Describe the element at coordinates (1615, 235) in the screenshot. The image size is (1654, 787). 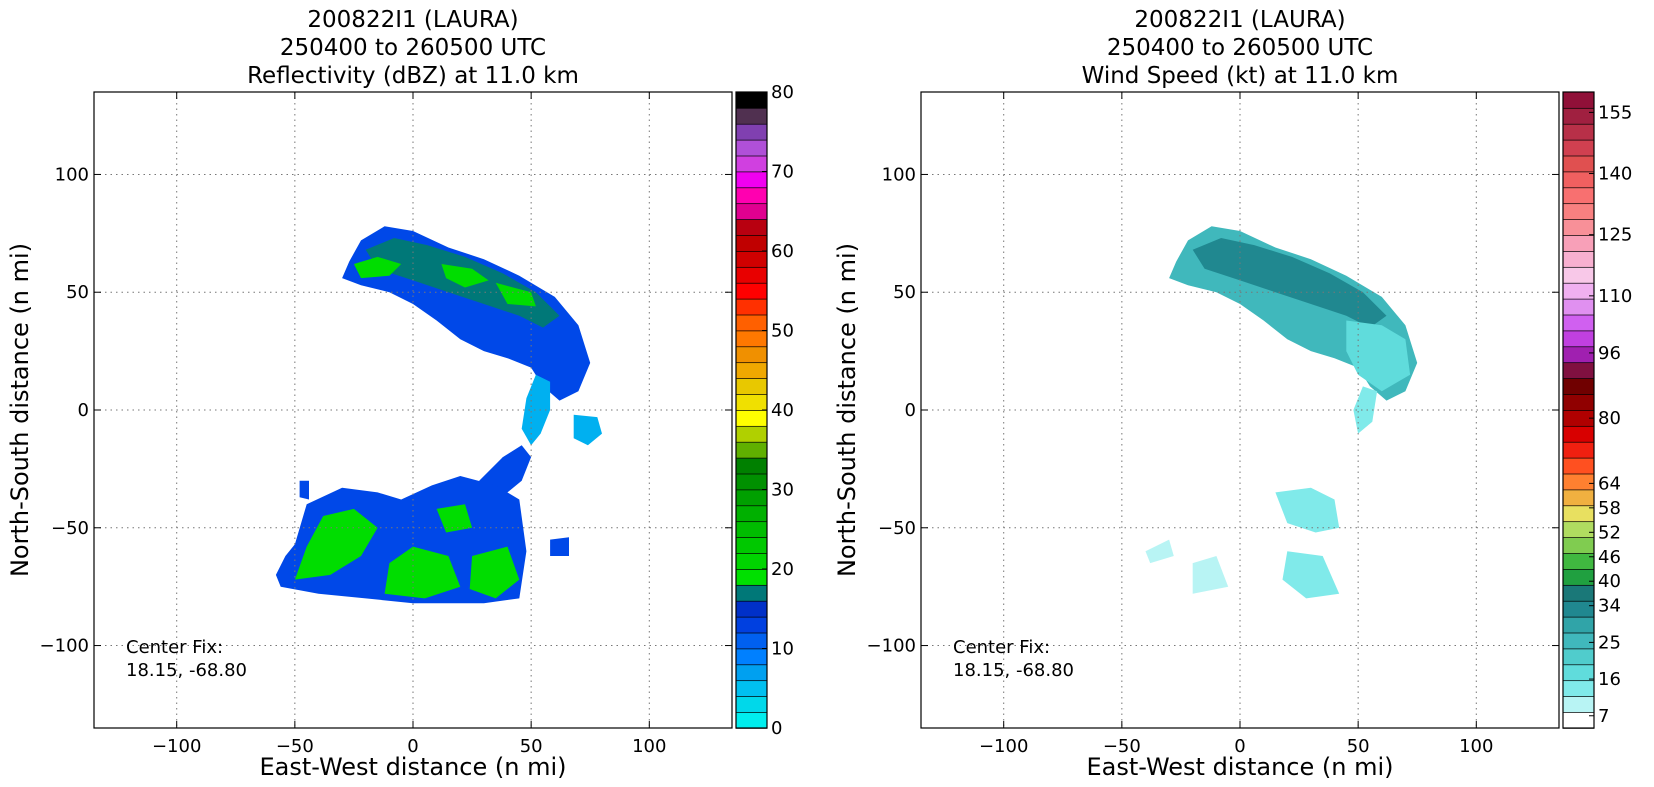
I see `colorbar-tick-label: 125` at that location.